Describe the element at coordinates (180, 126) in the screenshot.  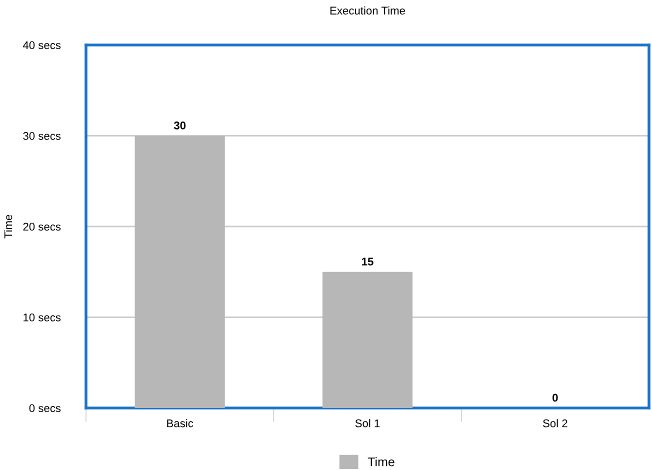
I see `data-label: 30` at that location.